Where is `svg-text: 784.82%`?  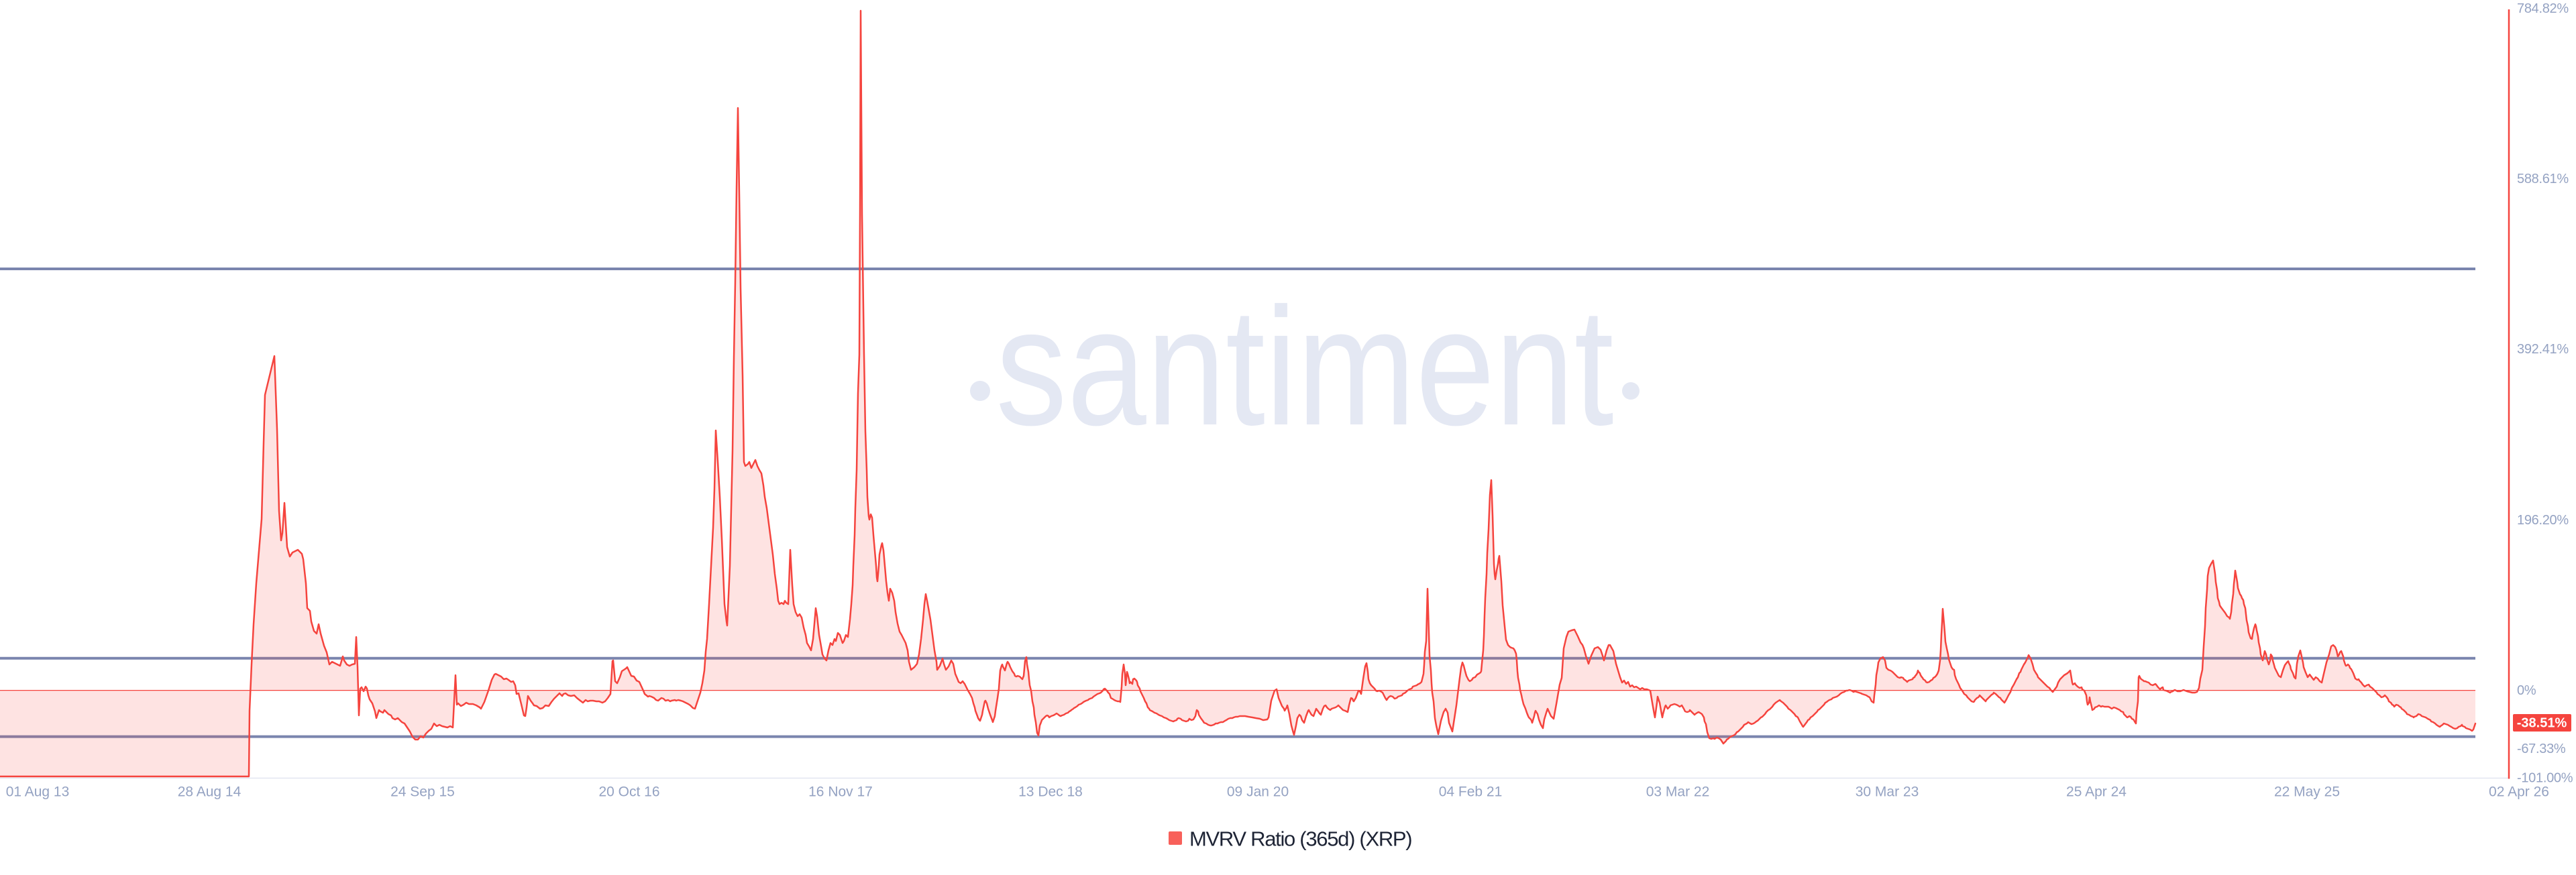 svg-text: 784.82% is located at coordinates (2543, 8).